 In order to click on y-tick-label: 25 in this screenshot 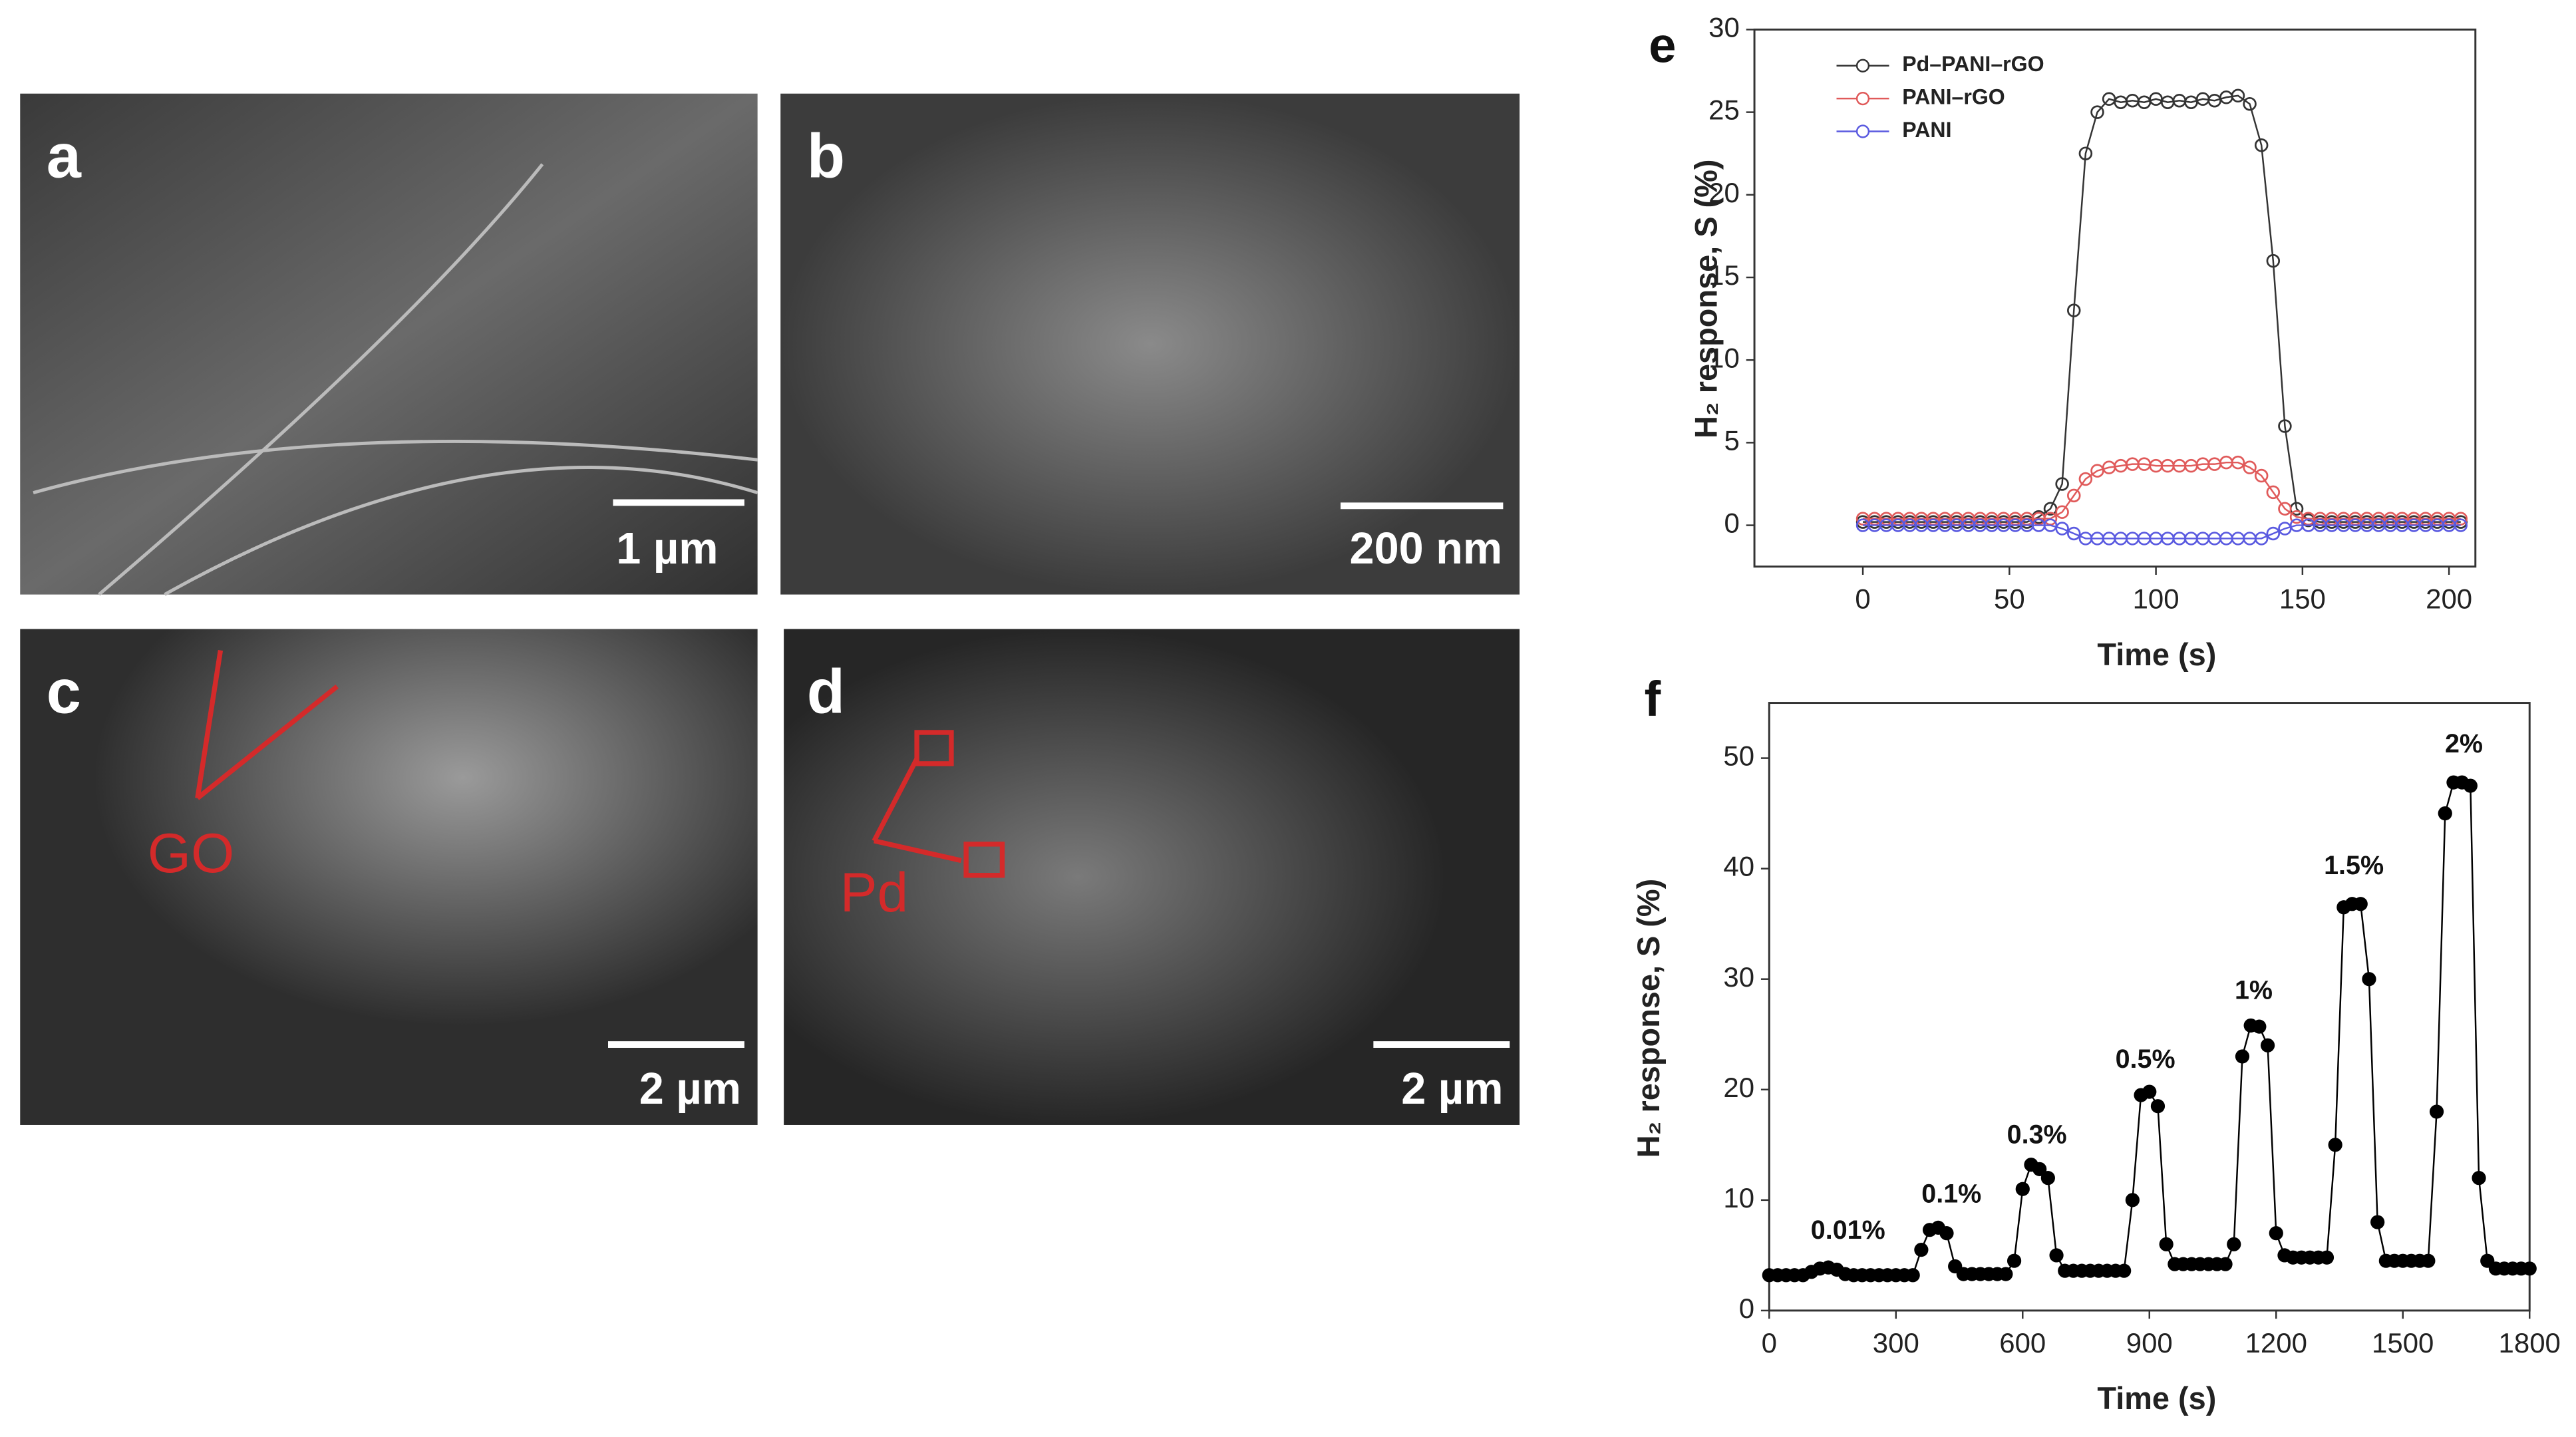, I will do `click(1724, 110)`.